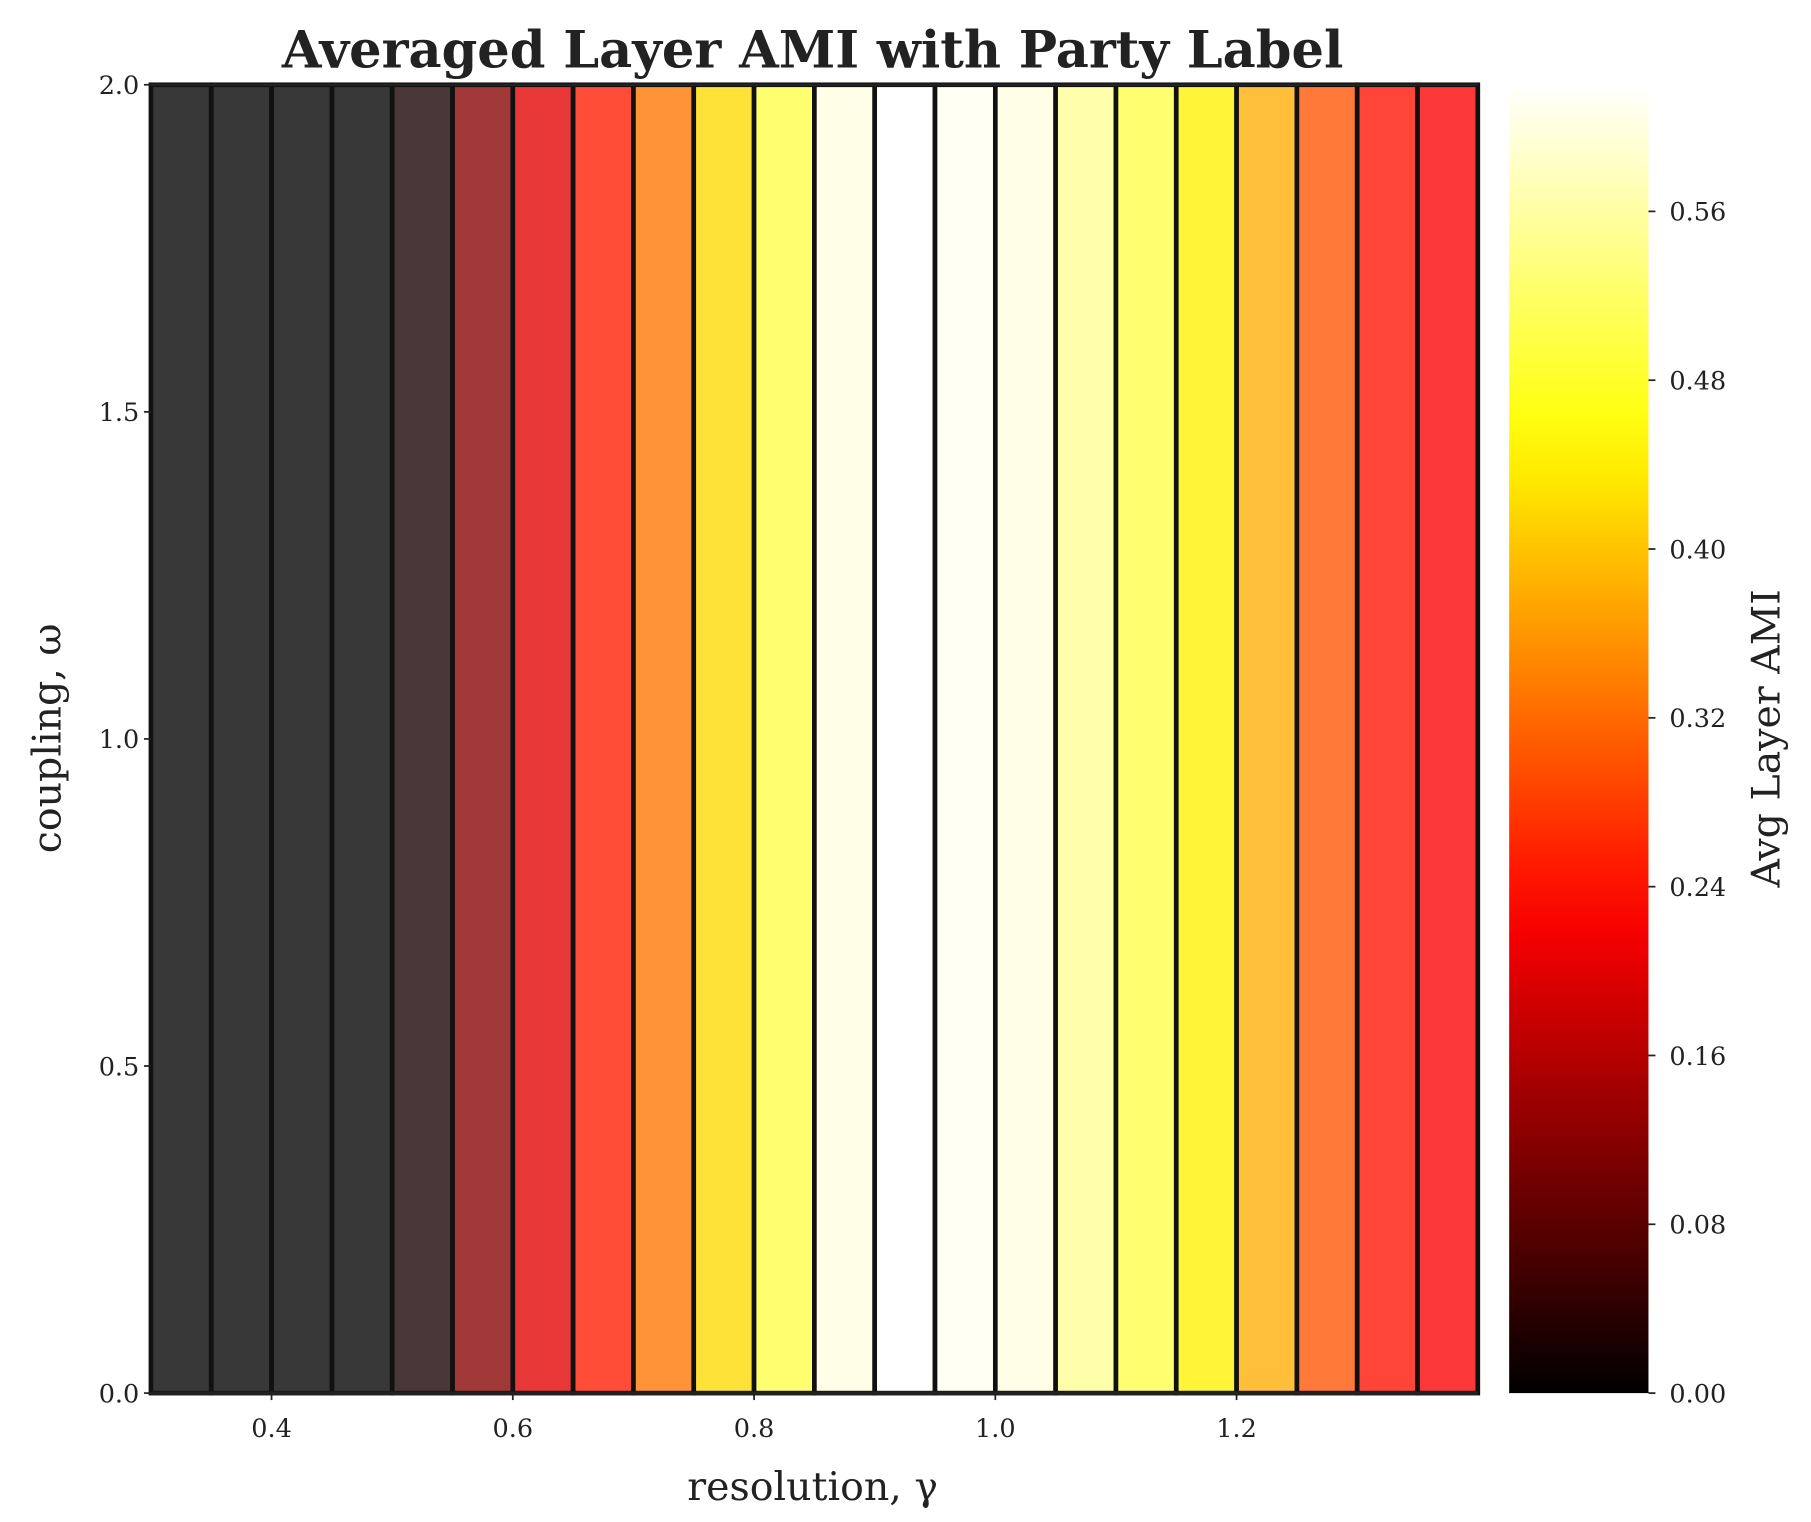 This screenshot has width=1811, height=1522. I want to click on y-tick-label: 2.0, so click(119, 86).